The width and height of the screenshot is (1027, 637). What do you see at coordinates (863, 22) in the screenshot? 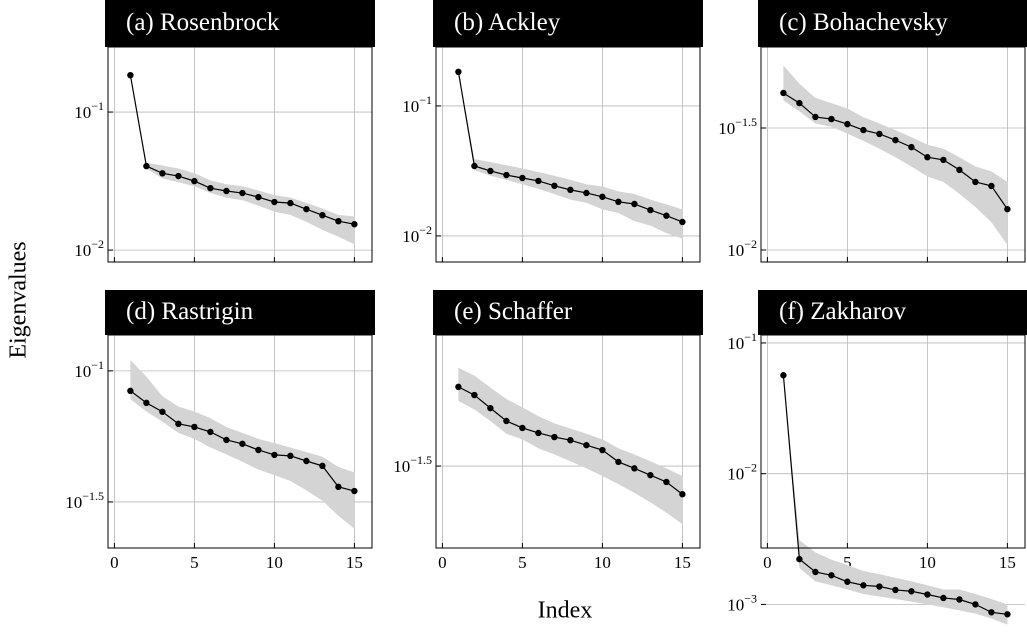
I see `subplot-title: (c) Bohachevsky` at bounding box center [863, 22].